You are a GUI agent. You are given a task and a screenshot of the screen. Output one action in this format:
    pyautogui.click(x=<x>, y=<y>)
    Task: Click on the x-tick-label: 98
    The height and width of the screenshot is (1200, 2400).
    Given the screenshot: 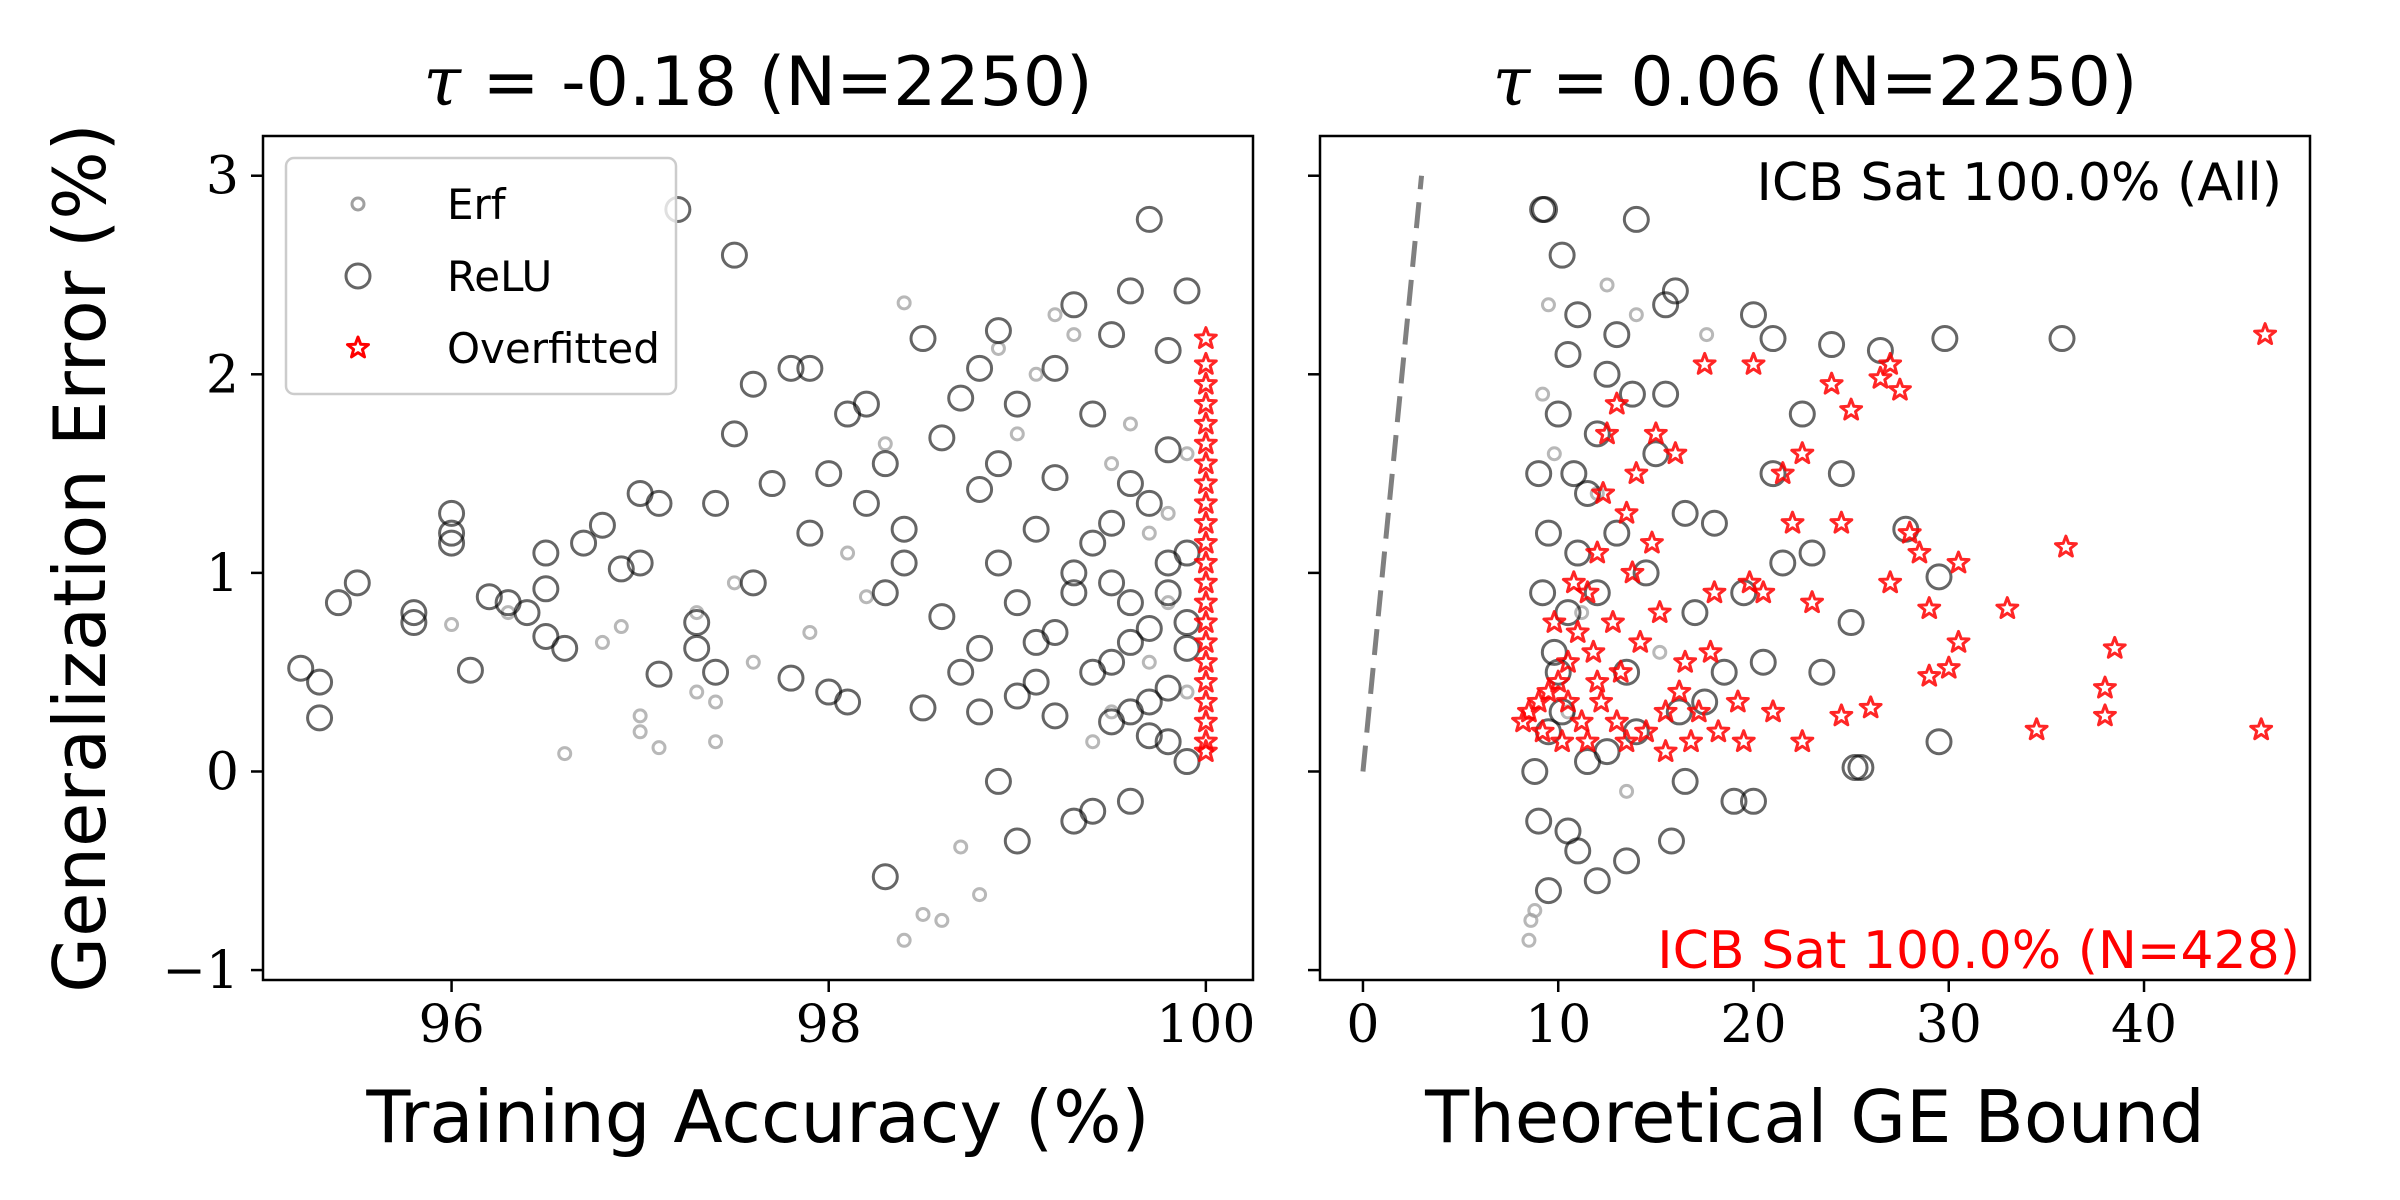 What is the action you would take?
    pyautogui.click(x=829, y=1025)
    